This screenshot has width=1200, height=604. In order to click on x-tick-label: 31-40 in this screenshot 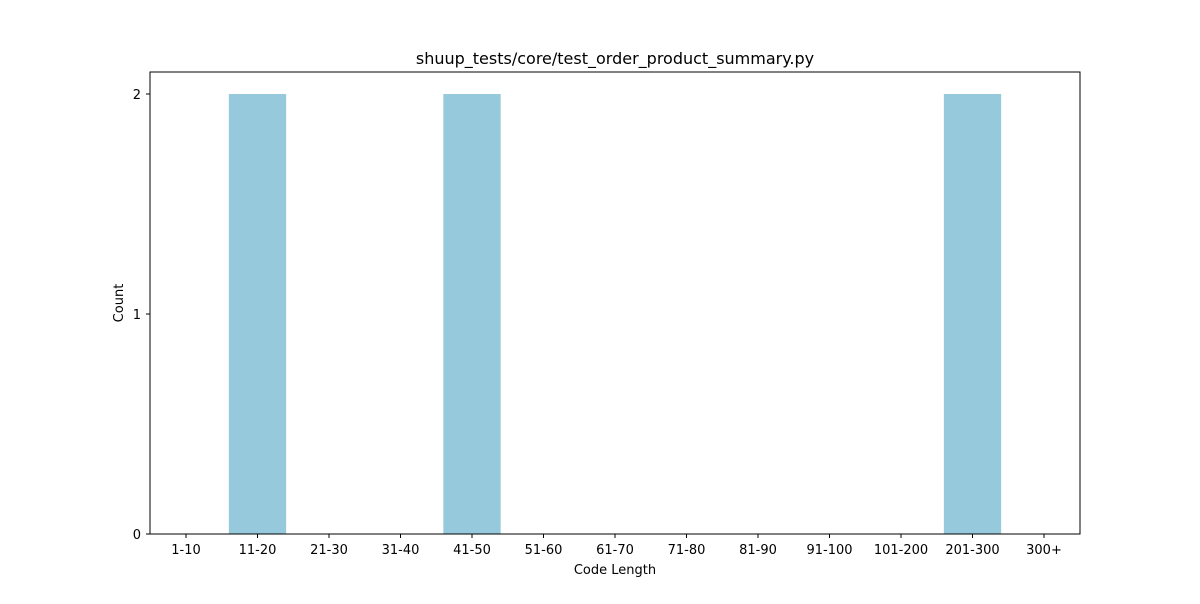, I will do `click(401, 550)`.